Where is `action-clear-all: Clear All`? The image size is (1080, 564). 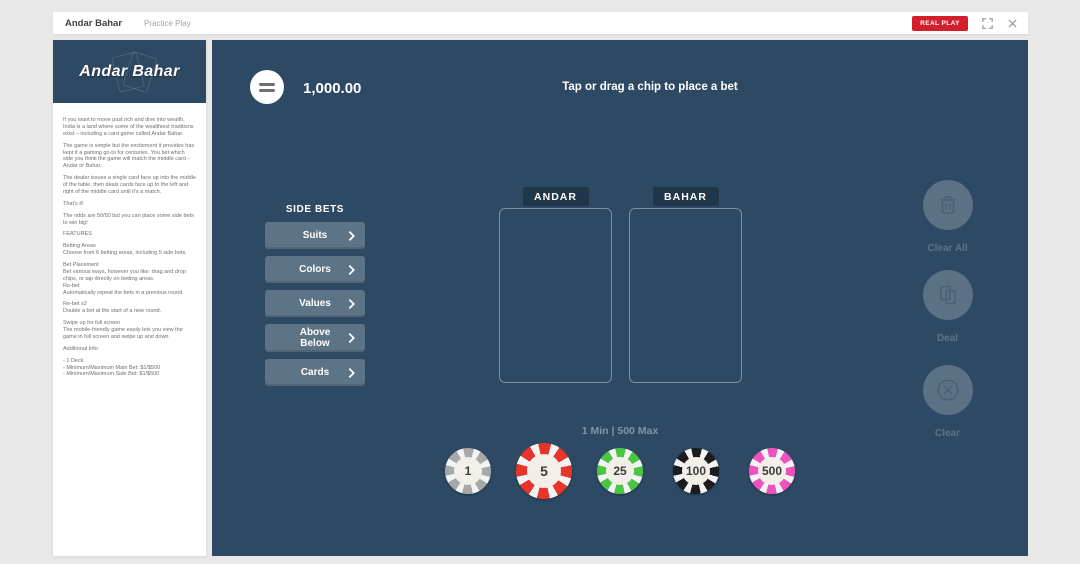 action-clear-all: Clear All is located at coordinates (947, 217).